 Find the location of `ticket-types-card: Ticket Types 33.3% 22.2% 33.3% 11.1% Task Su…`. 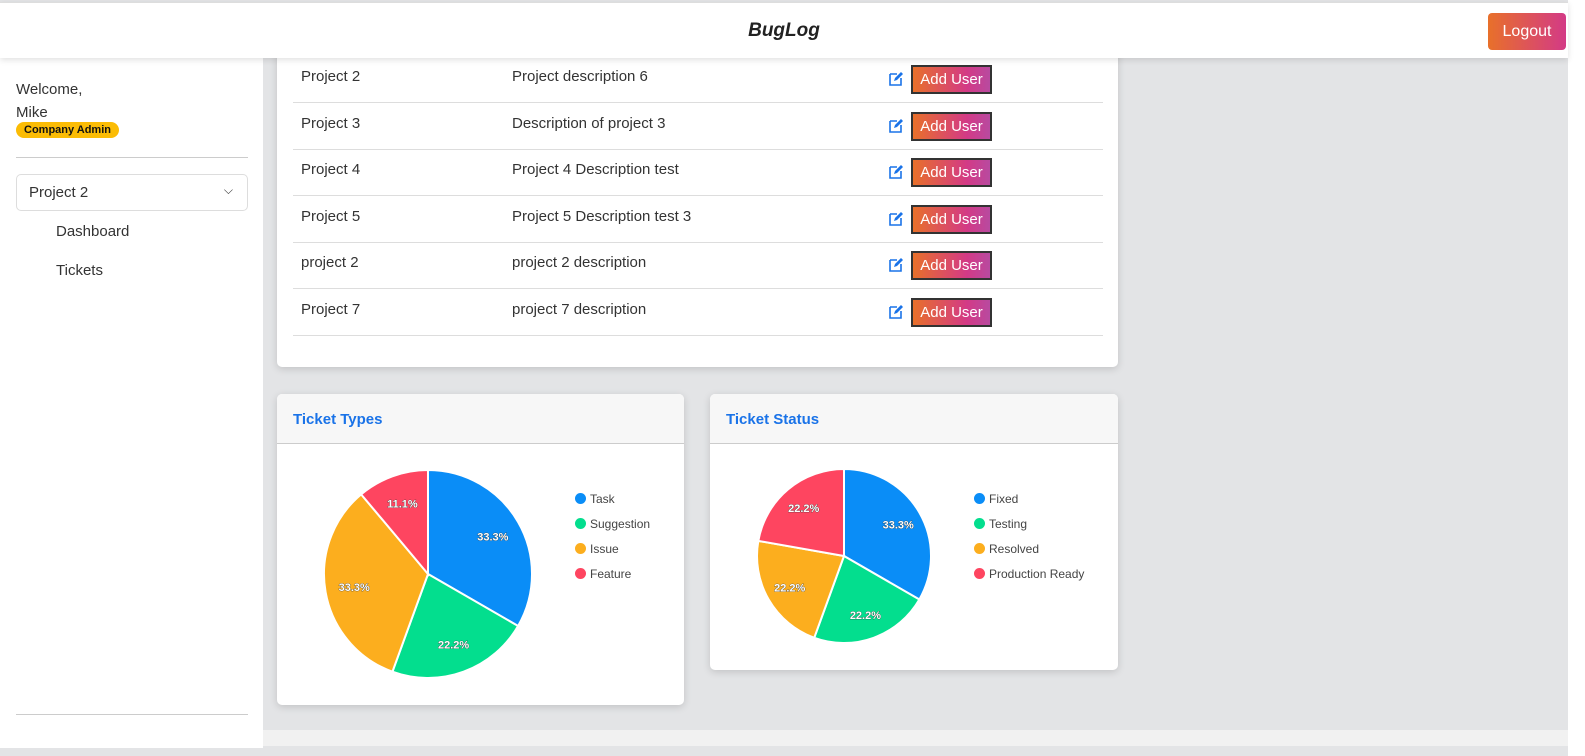

ticket-types-card: Ticket Types 33.3% 22.2% 33.3% 11.1% Task Su… is located at coordinates (480, 549).